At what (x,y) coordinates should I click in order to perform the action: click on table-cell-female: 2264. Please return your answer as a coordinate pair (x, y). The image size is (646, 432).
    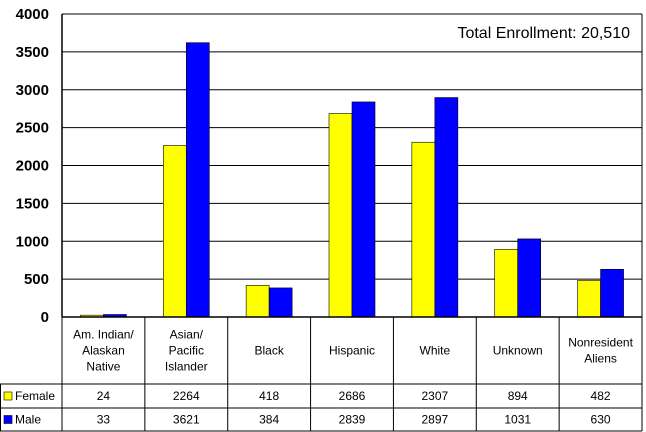
    Looking at the image, I should click on (186, 396).